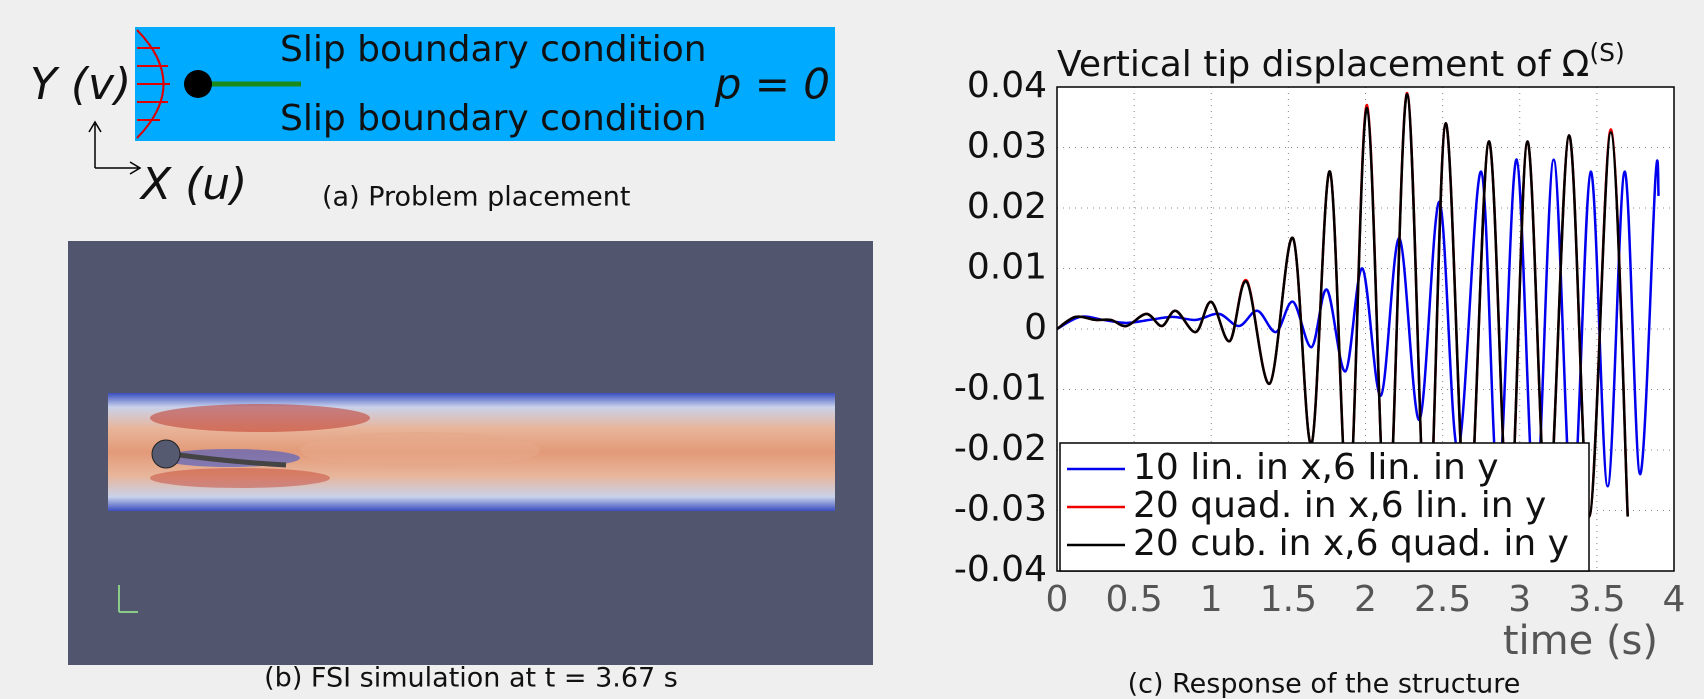 The width and height of the screenshot is (1704, 699). What do you see at coordinates (420, 450) in the screenshot?
I see `wake` at bounding box center [420, 450].